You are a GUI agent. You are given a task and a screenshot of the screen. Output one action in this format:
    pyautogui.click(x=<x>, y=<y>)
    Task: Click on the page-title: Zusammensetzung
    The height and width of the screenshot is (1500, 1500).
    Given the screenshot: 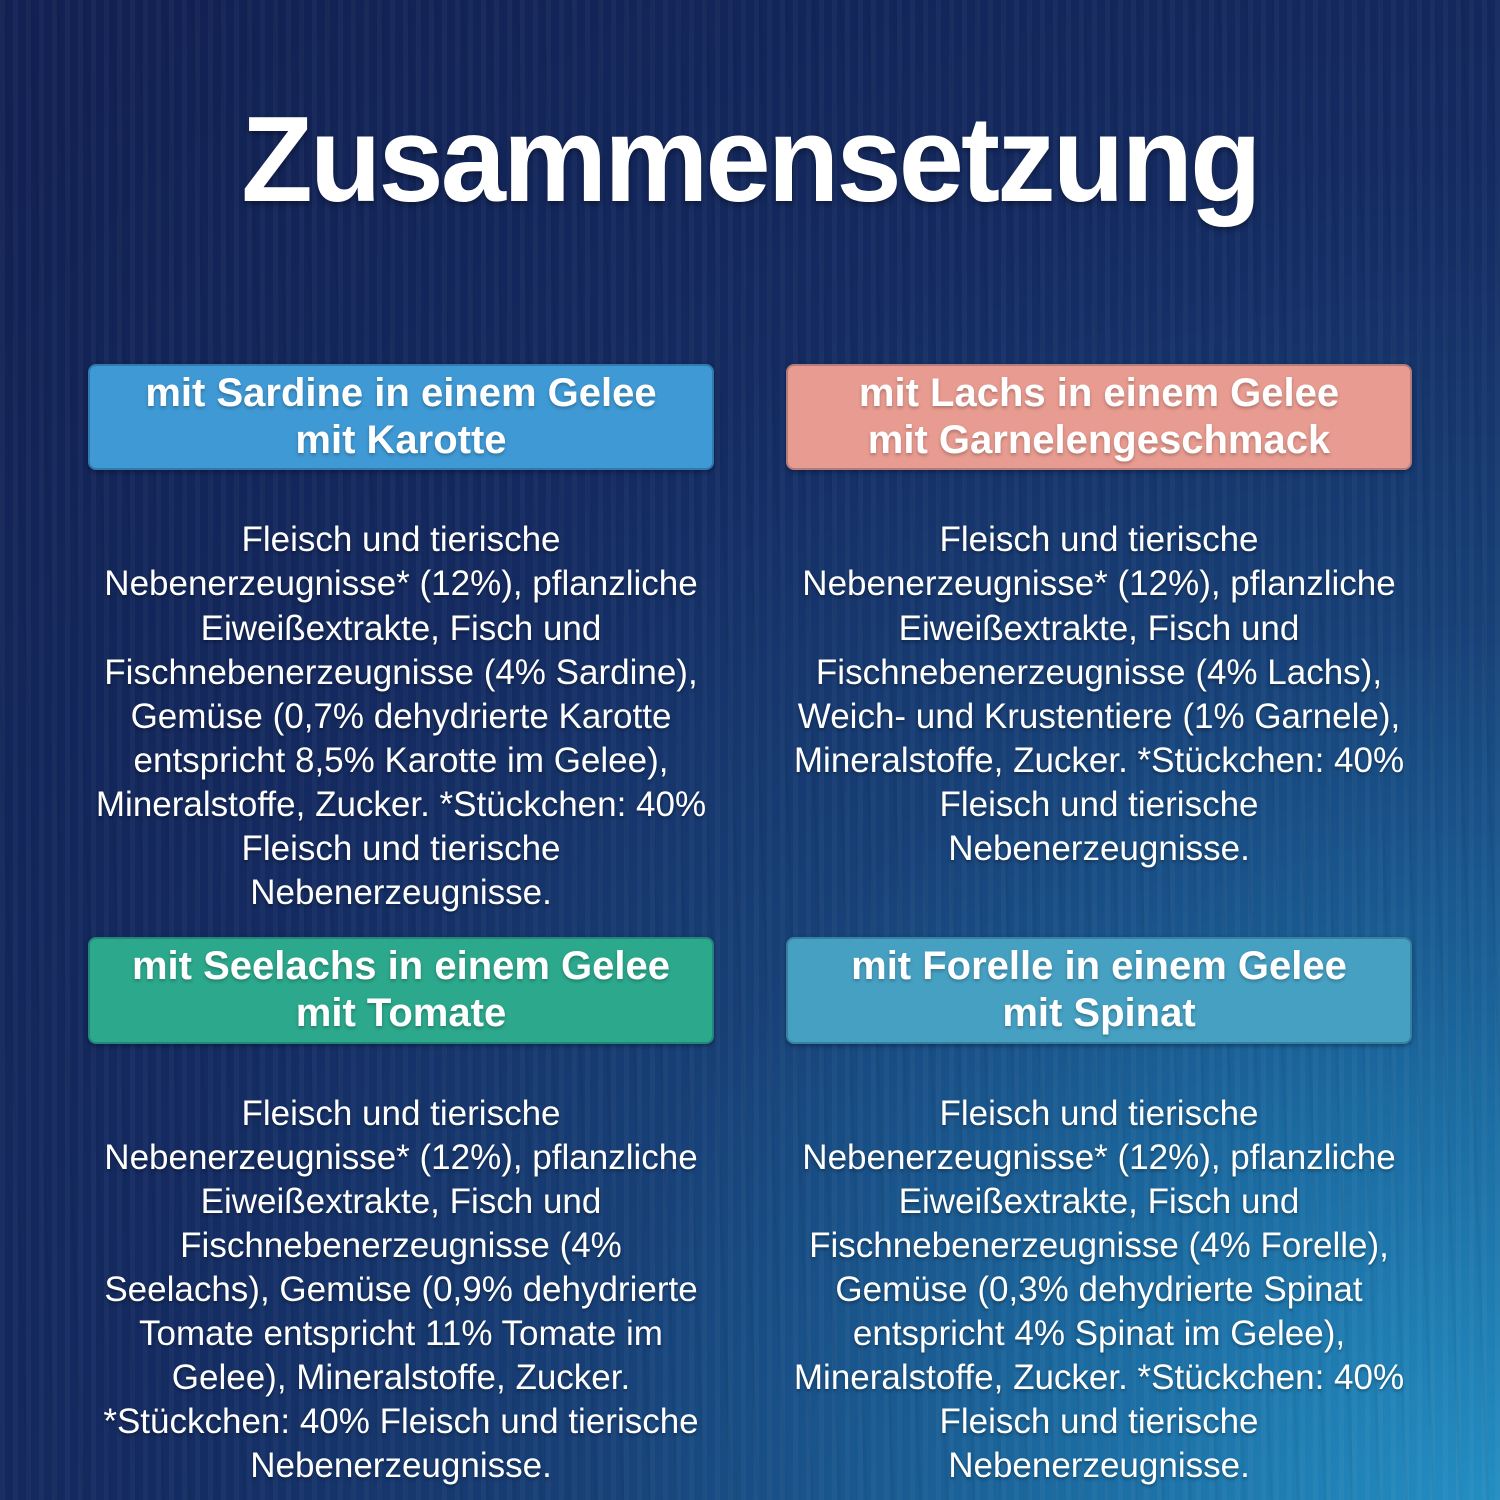 What is the action you would take?
    pyautogui.click(x=751, y=159)
    